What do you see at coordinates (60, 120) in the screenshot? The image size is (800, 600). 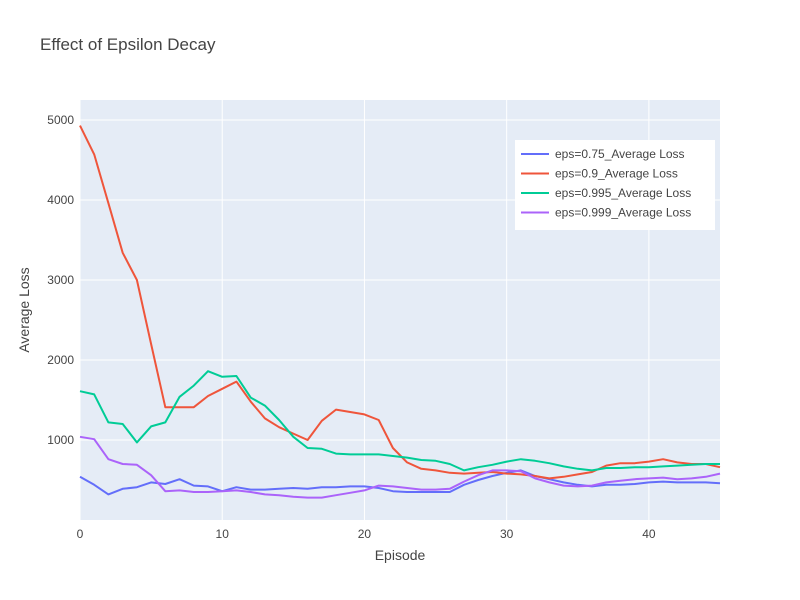 I see `y-tick-label: 5000` at bounding box center [60, 120].